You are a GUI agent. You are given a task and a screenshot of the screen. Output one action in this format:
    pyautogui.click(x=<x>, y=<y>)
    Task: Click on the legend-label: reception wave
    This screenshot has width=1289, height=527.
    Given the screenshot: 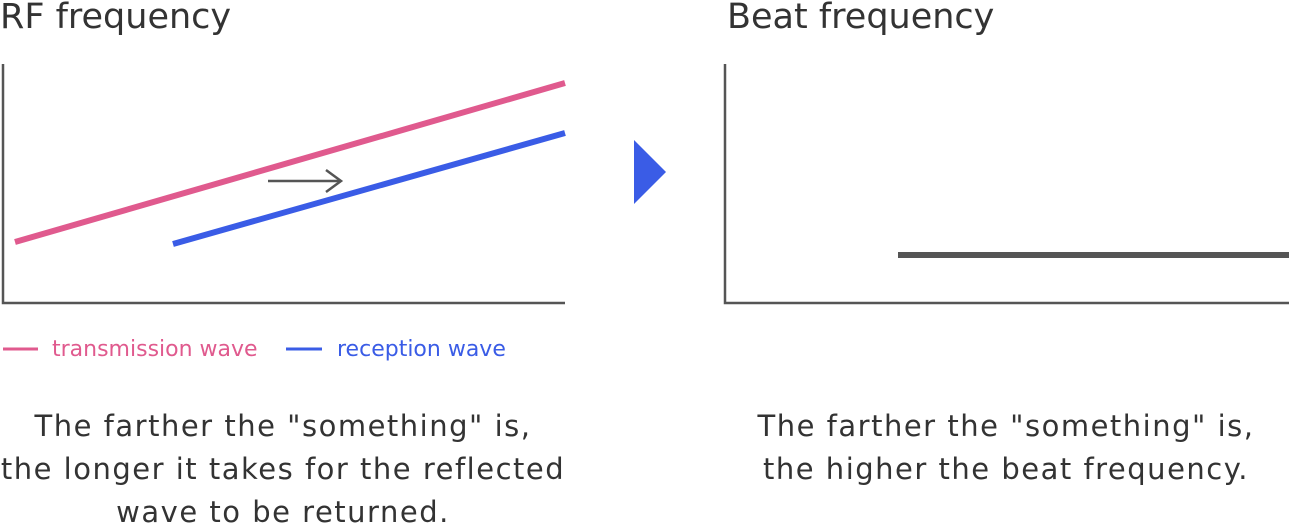 What is the action you would take?
    pyautogui.click(x=421, y=349)
    